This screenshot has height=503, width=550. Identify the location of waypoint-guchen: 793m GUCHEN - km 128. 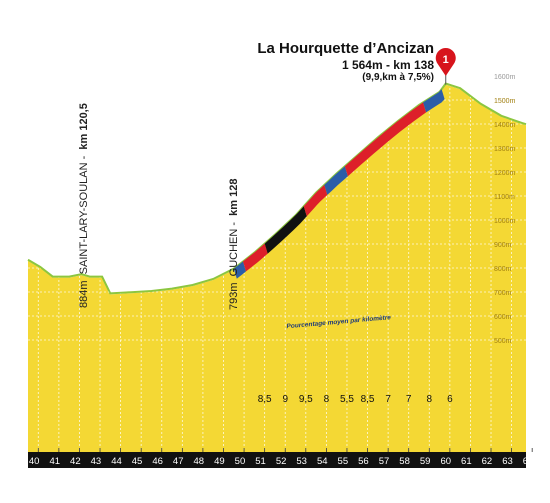
(234, 244).